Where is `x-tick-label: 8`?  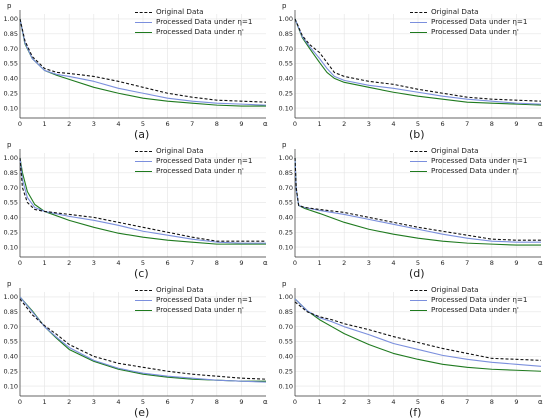
x-tick-label: 8 is located at coordinates (492, 263).